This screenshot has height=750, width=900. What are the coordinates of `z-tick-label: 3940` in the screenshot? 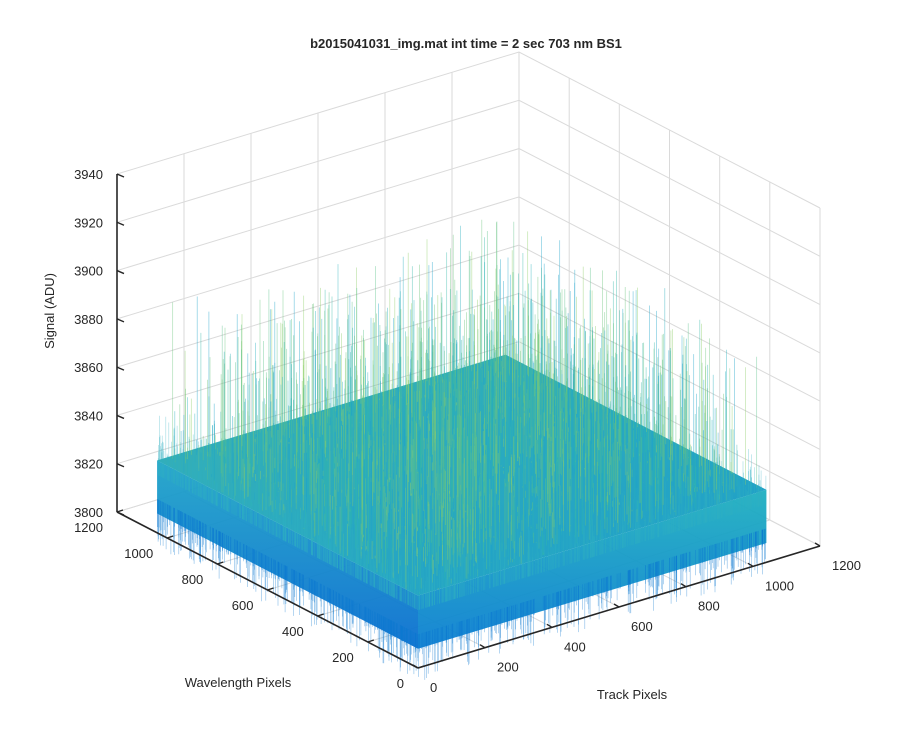 It's located at (88, 174).